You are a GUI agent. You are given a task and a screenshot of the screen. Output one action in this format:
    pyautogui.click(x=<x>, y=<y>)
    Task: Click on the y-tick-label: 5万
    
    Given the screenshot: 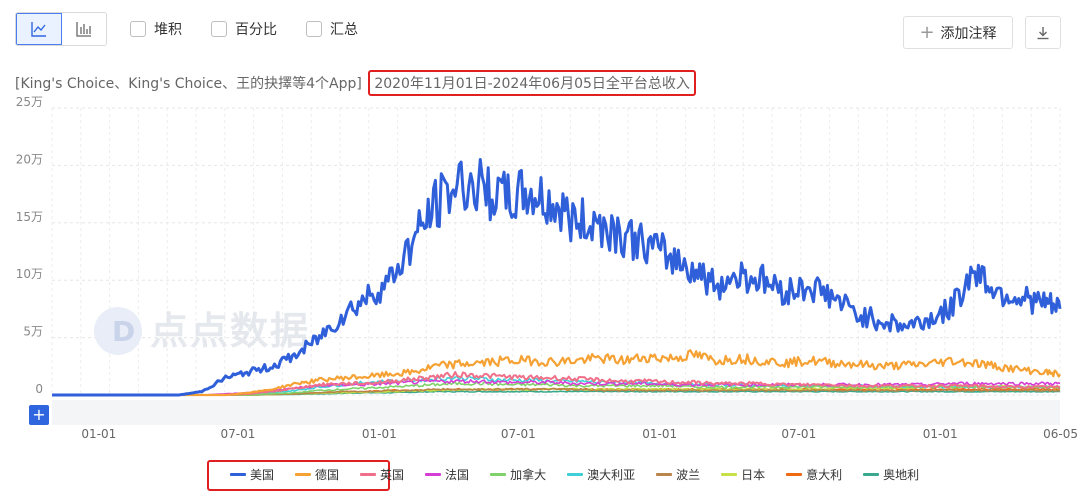 What is the action you would take?
    pyautogui.click(x=33, y=332)
    